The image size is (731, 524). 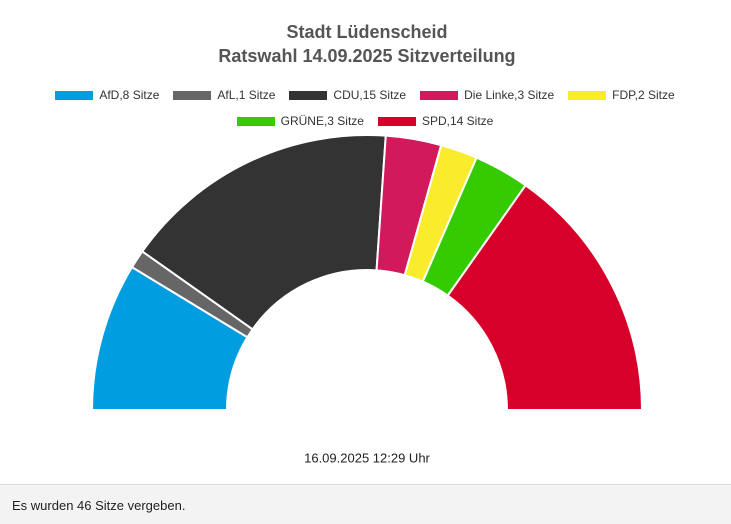 I want to click on legend-item: AfL,1 Sitze, so click(x=224, y=95).